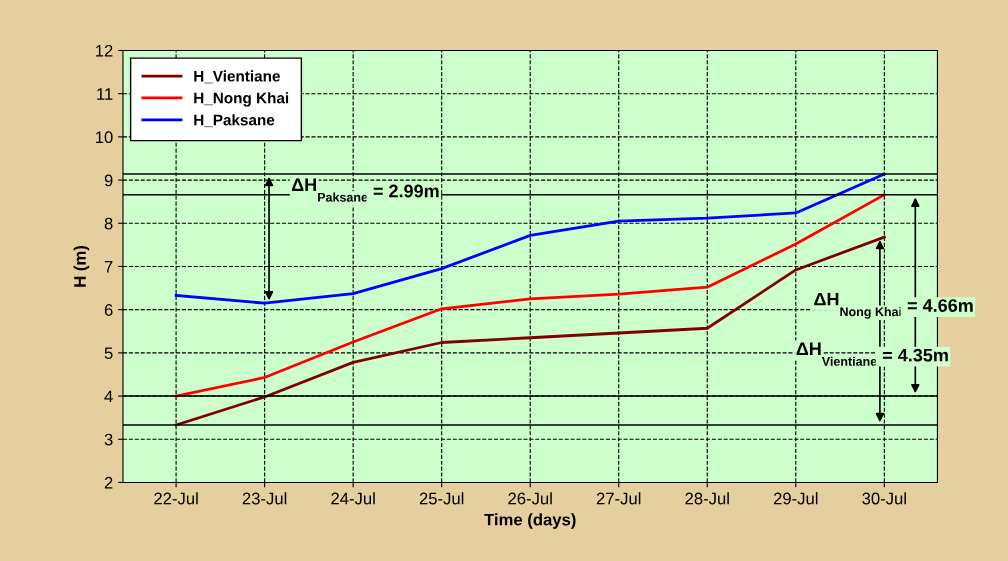 This screenshot has width=1008, height=561. What do you see at coordinates (237, 77) in the screenshot?
I see `legend-label: H_Vientiane` at bounding box center [237, 77].